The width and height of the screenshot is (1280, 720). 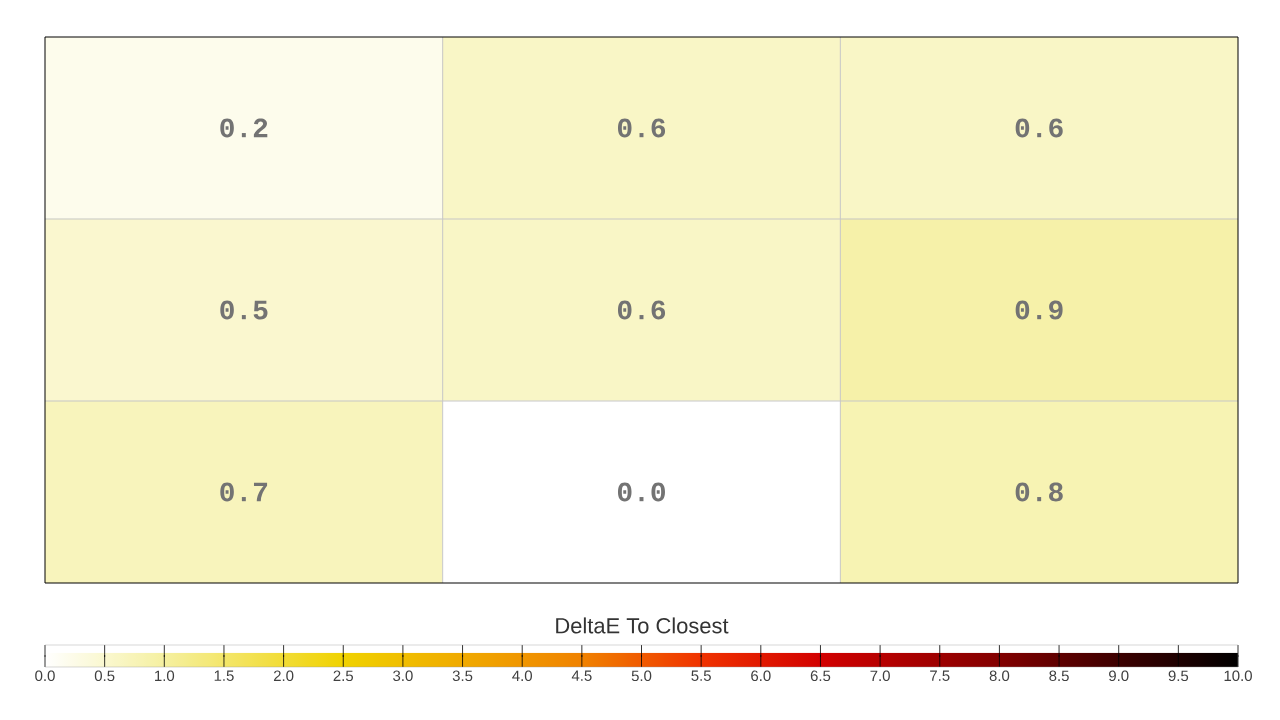 What do you see at coordinates (880, 676) in the screenshot?
I see `color-bar-label: 7.0` at bounding box center [880, 676].